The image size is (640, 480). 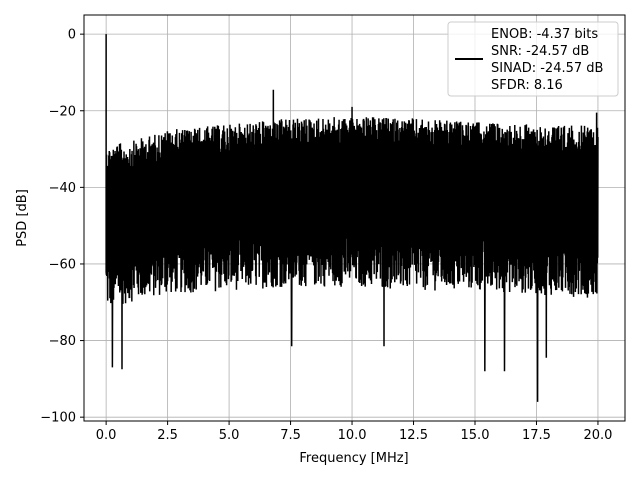 I want to click on x-tick-label: 15.0, so click(x=475, y=435).